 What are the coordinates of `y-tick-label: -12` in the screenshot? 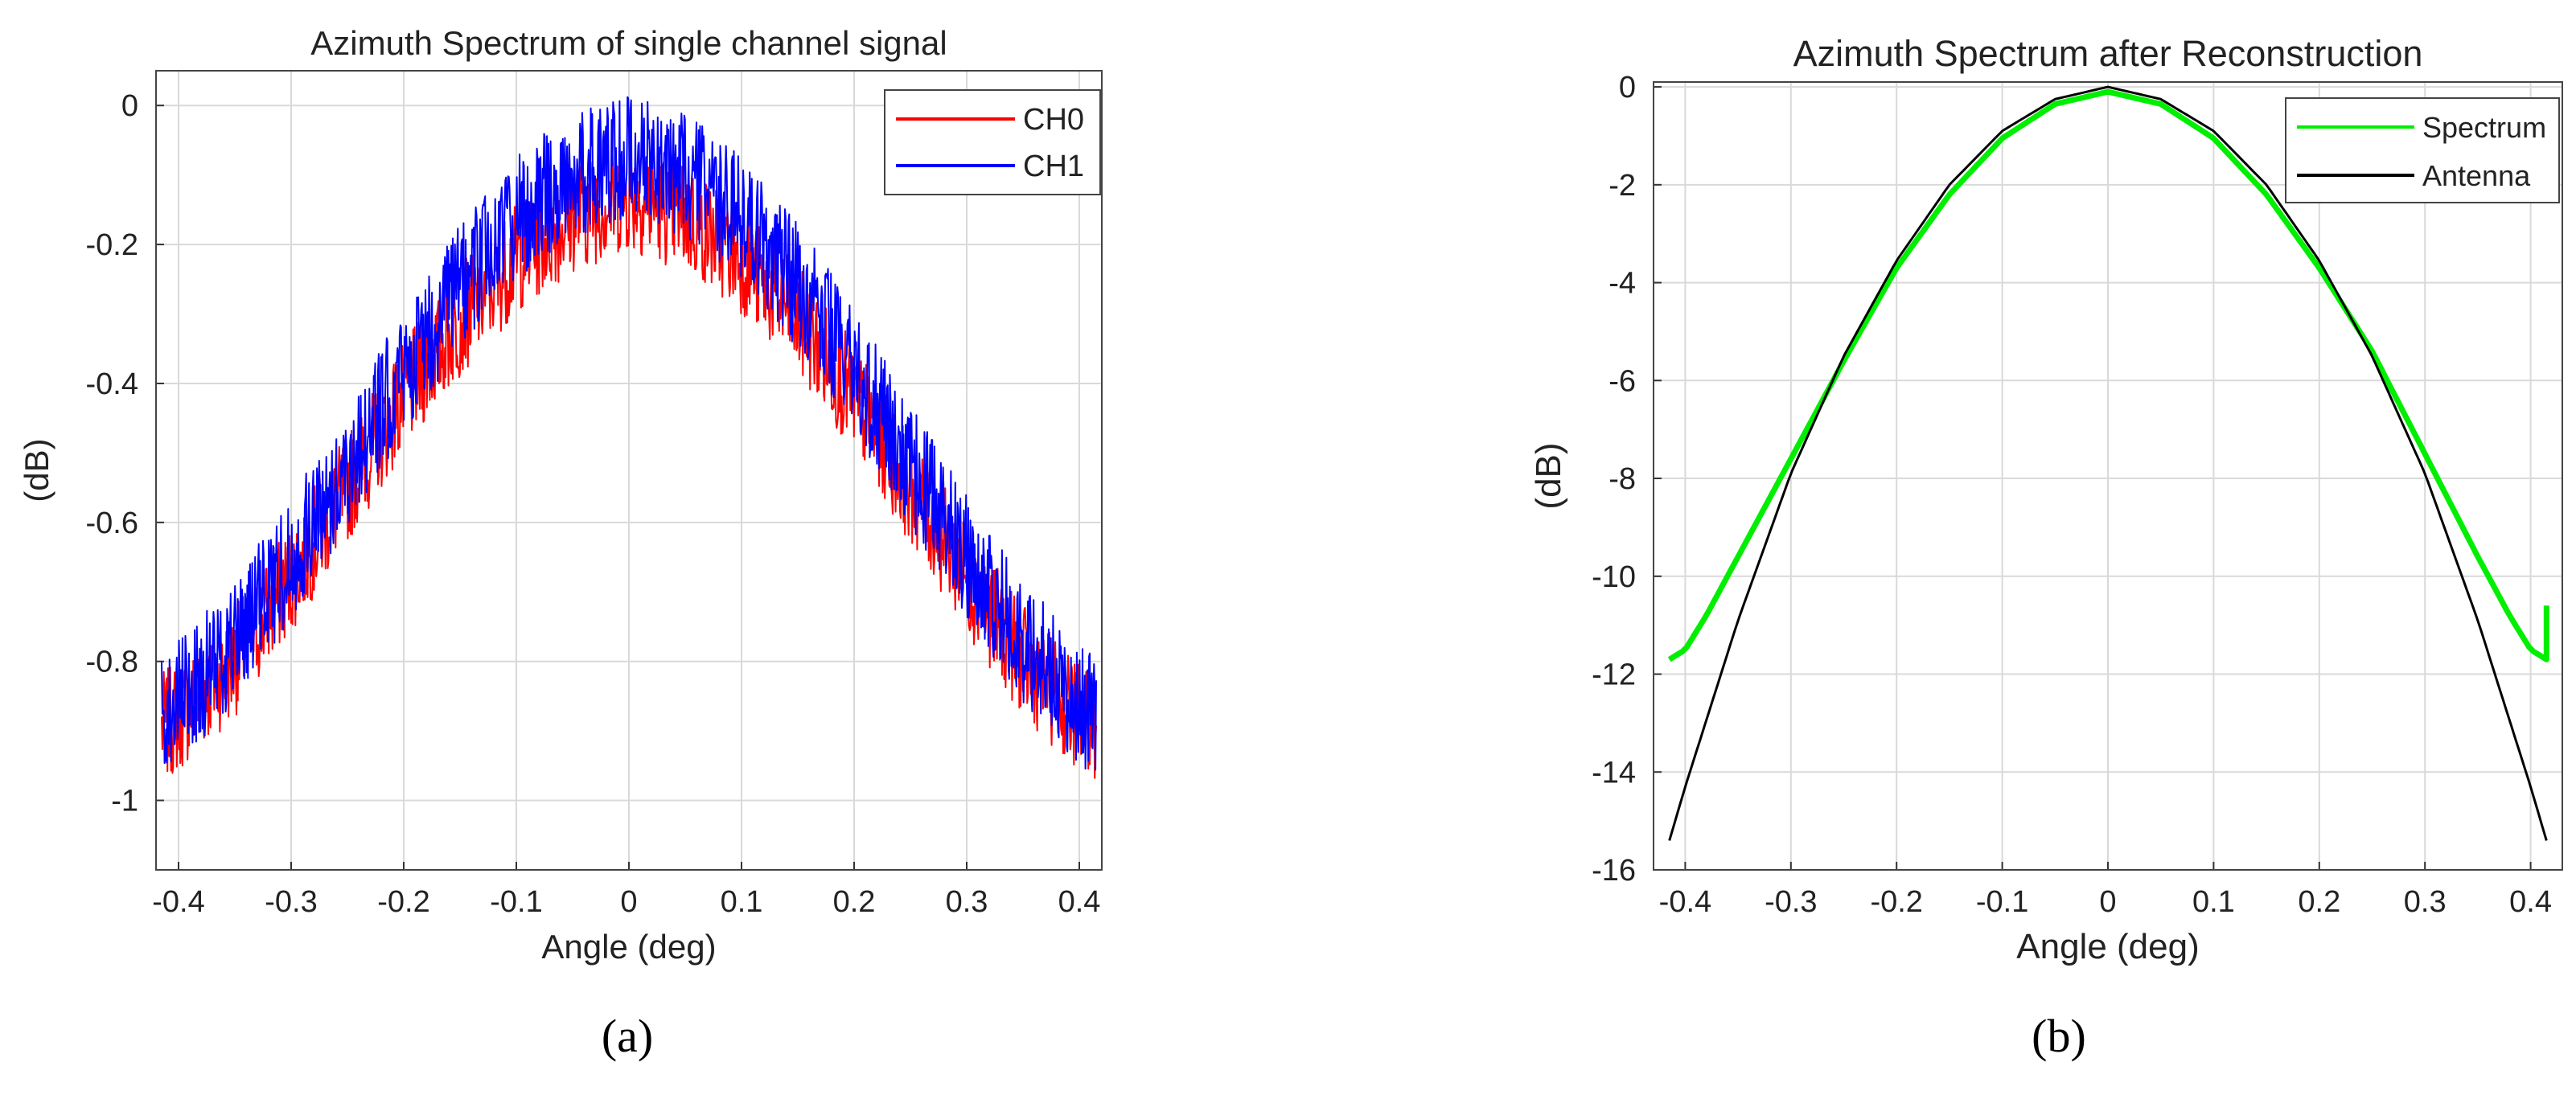 It's located at (1614, 675).